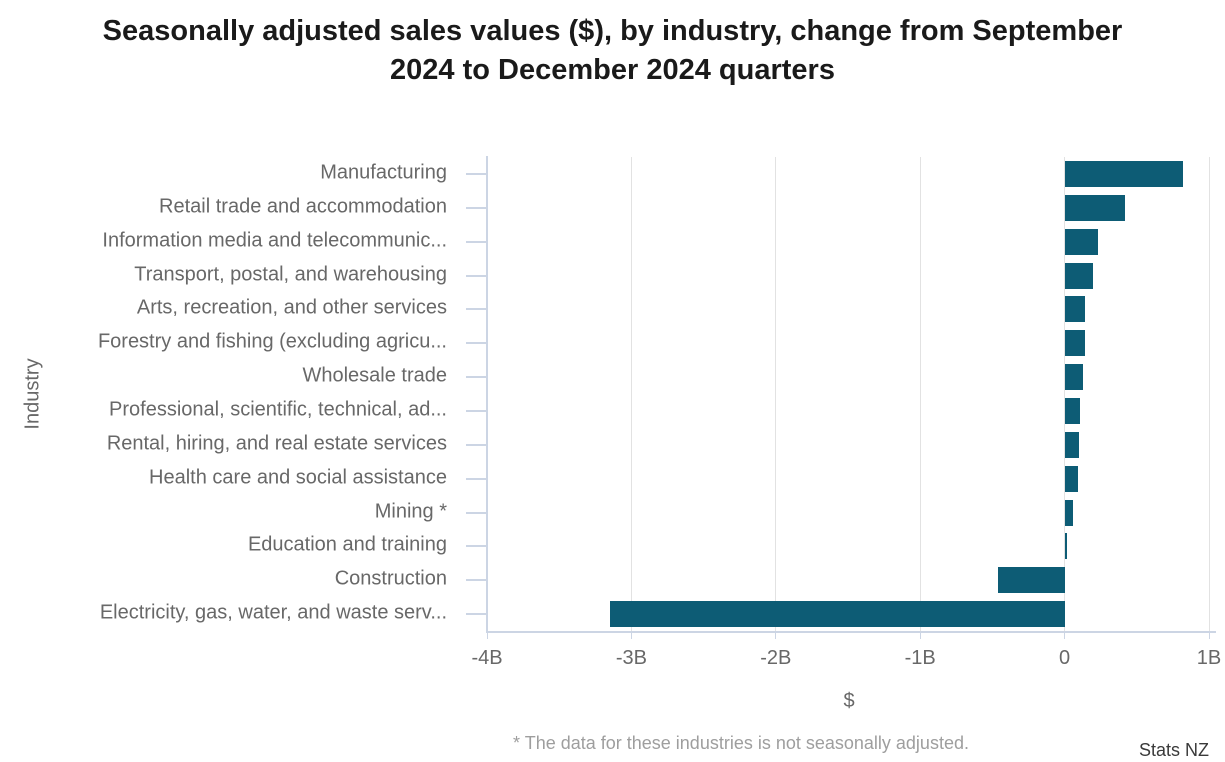  I want to click on y-category-label: Rental, hiring, and real estate services, so click(276, 443).